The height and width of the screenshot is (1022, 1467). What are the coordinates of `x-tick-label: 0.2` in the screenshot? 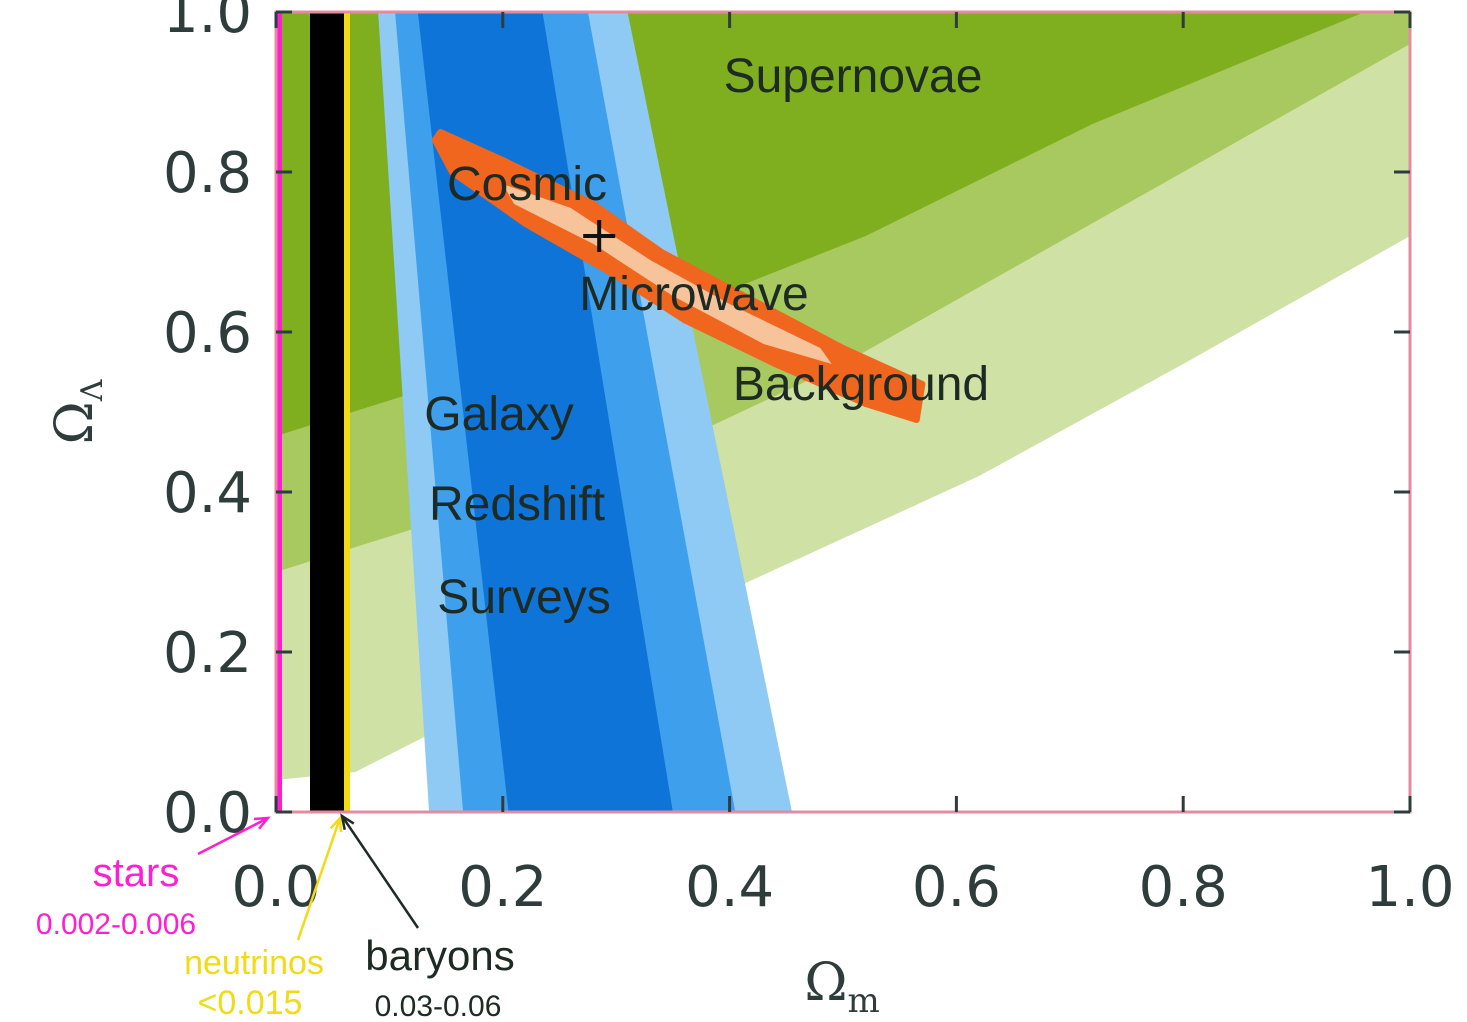 It's located at (502, 887).